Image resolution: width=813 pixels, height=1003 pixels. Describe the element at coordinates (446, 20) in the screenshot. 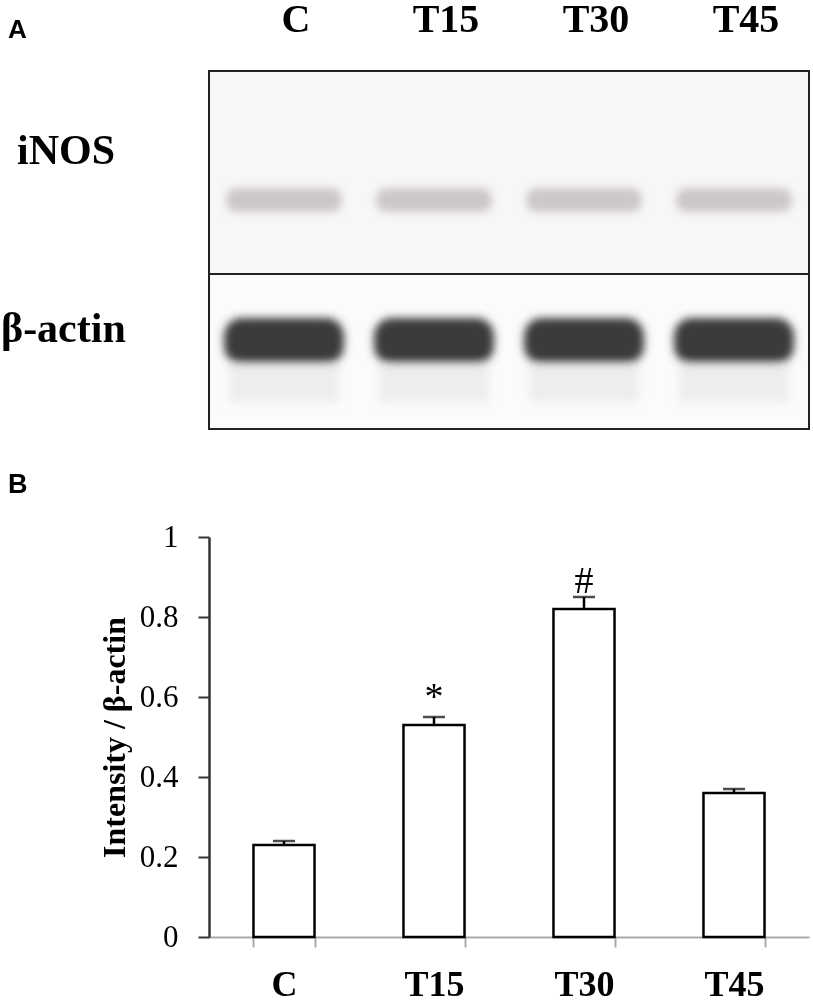

I see `category-label: T15` at that location.